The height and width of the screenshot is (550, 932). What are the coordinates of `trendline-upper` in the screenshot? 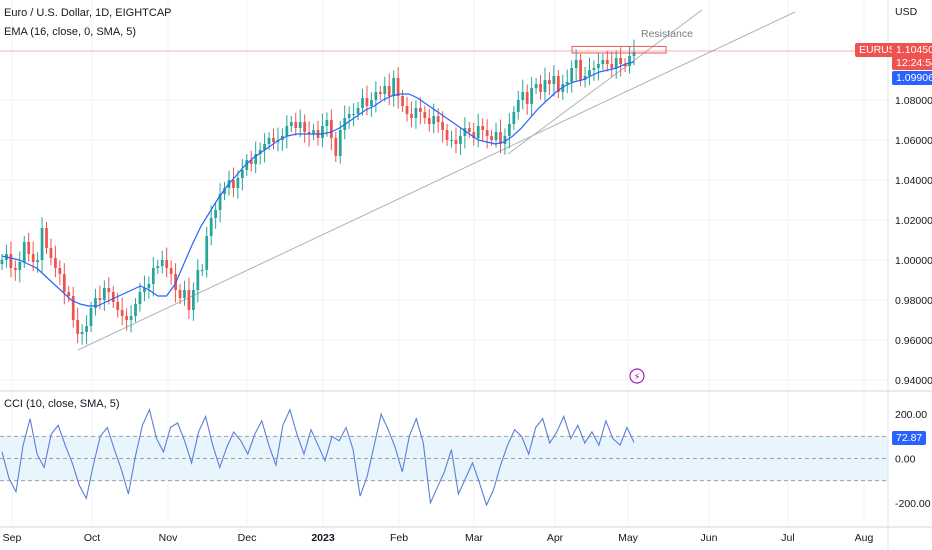 It's located at (605, 82).